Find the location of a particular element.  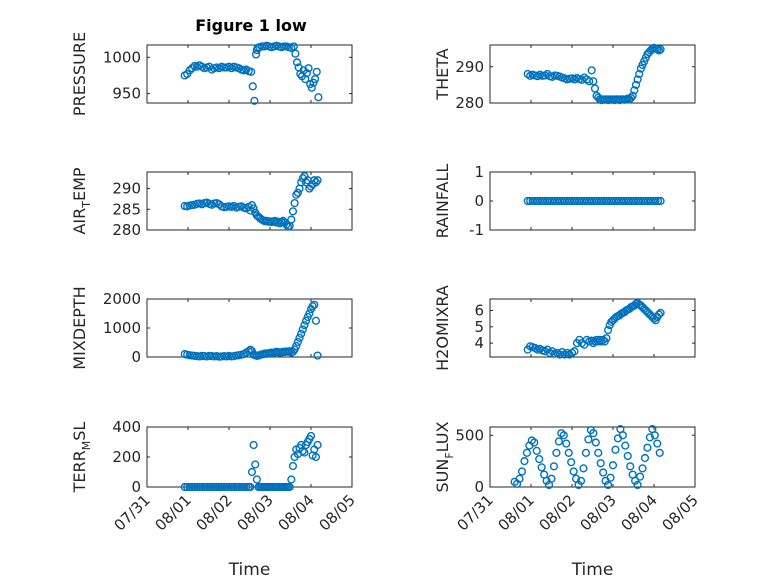

subplot-h2omixra: 456 H2OMIXRA is located at coordinates (564, 328).